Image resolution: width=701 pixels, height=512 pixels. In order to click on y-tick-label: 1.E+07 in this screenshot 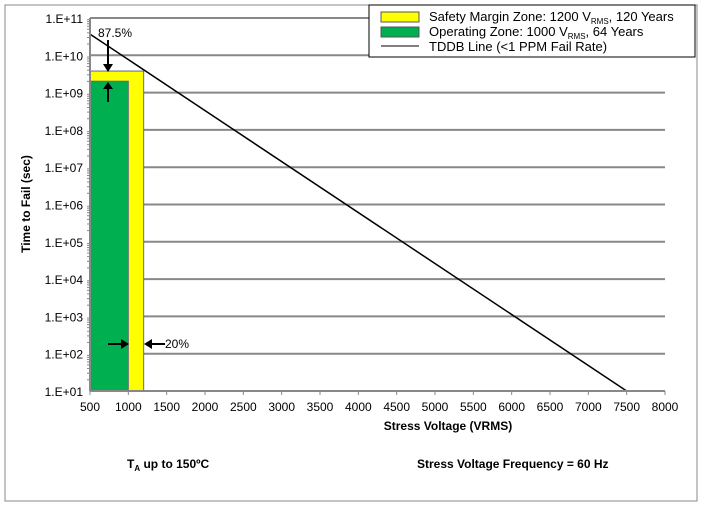, I will do `click(64, 168)`.